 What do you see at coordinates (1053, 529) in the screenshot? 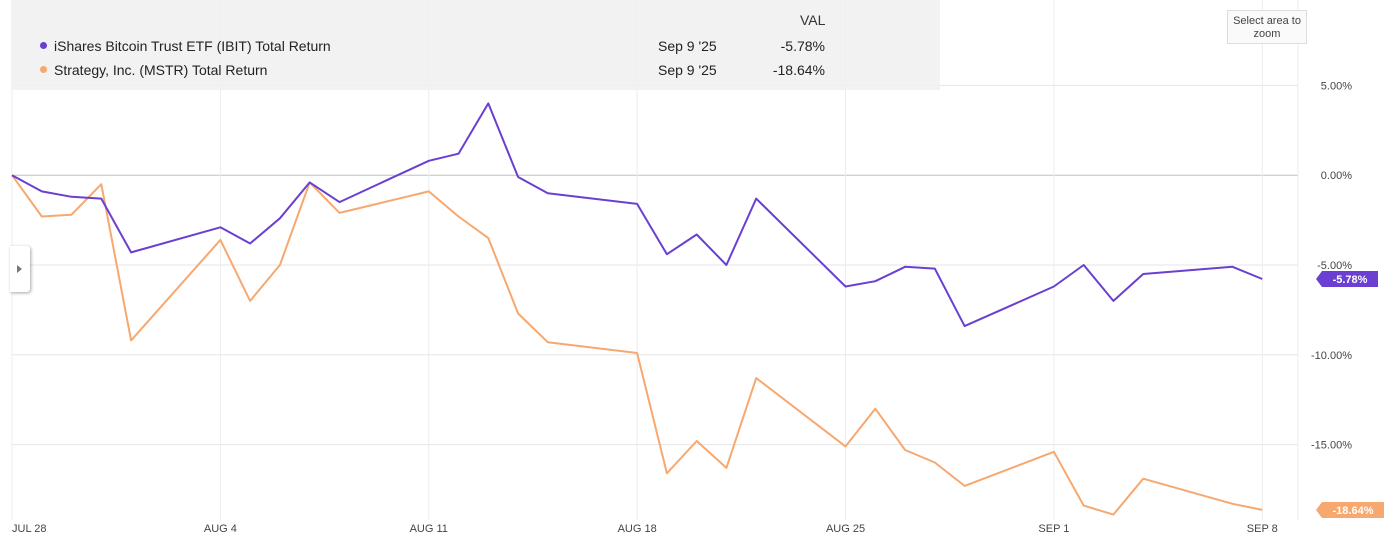
I see `x-tick-label: SEP 1` at bounding box center [1053, 529].